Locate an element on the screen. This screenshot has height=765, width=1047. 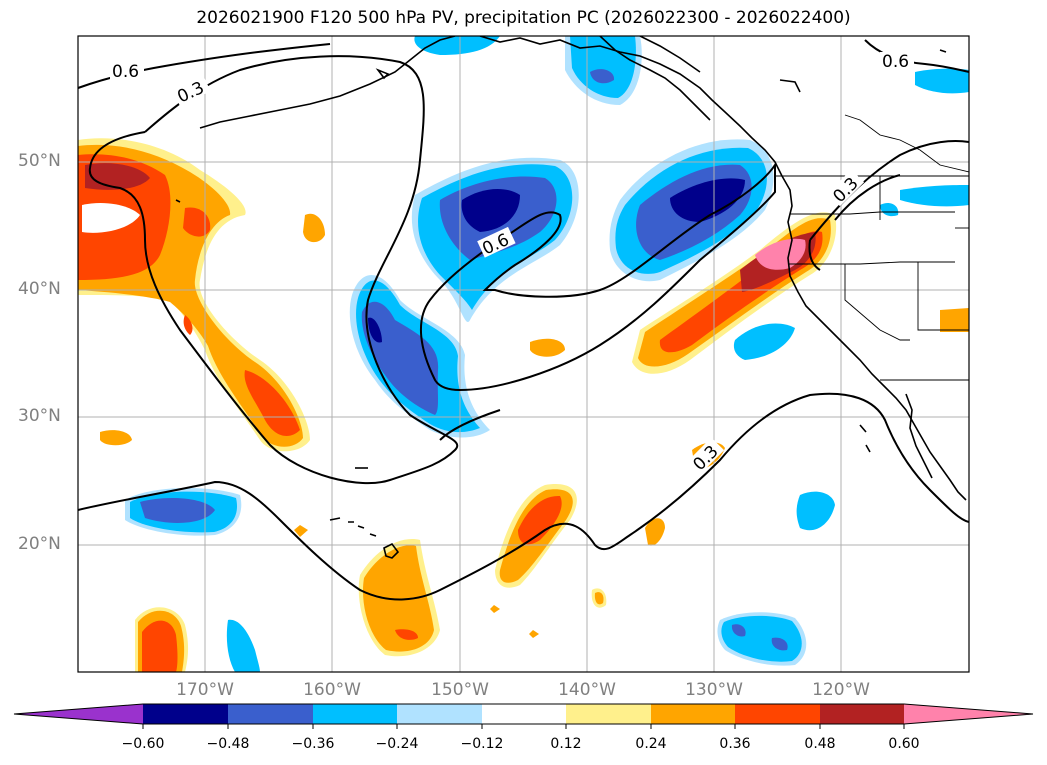
colorbar-tick-label: −0.12 is located at coordinates (482, 744).